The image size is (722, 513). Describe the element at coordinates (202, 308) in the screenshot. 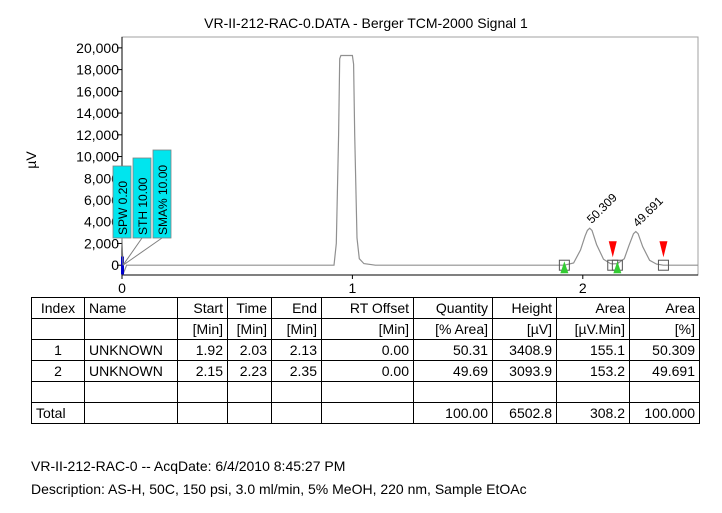

I see `col-start-header: Start` at that location.